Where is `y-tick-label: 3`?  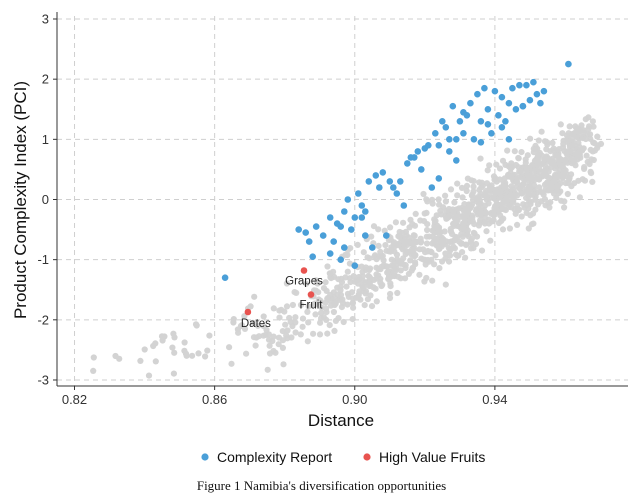
y-tick-label: 3 is located at coordinates (45, 19).